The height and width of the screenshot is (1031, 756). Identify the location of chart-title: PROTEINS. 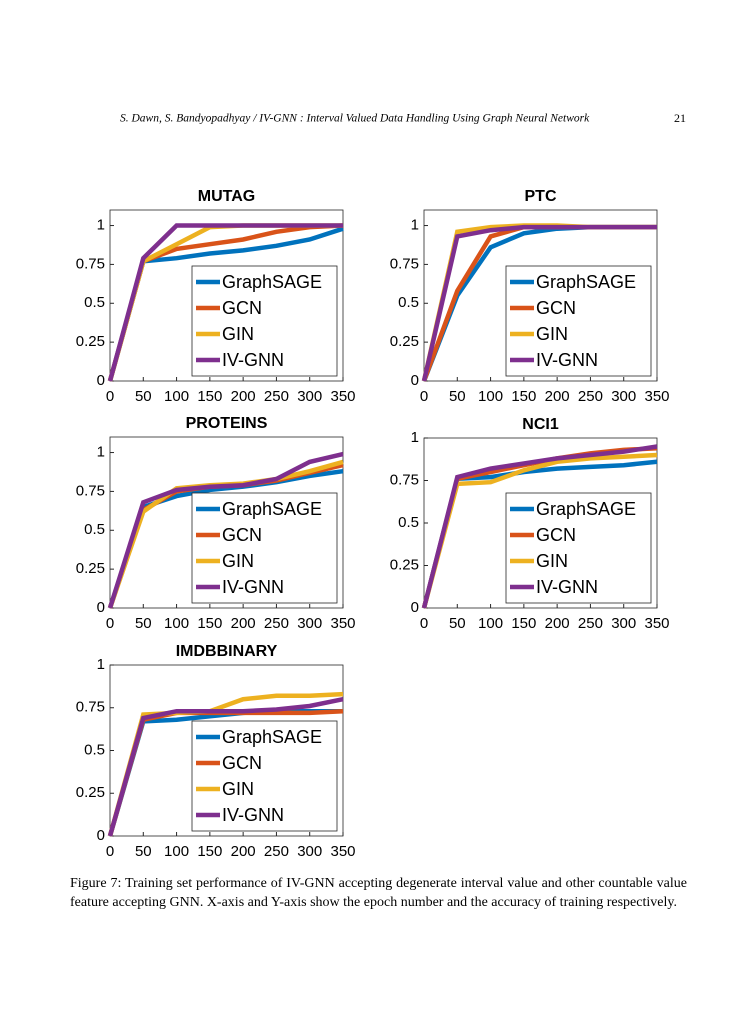
(227, 423).